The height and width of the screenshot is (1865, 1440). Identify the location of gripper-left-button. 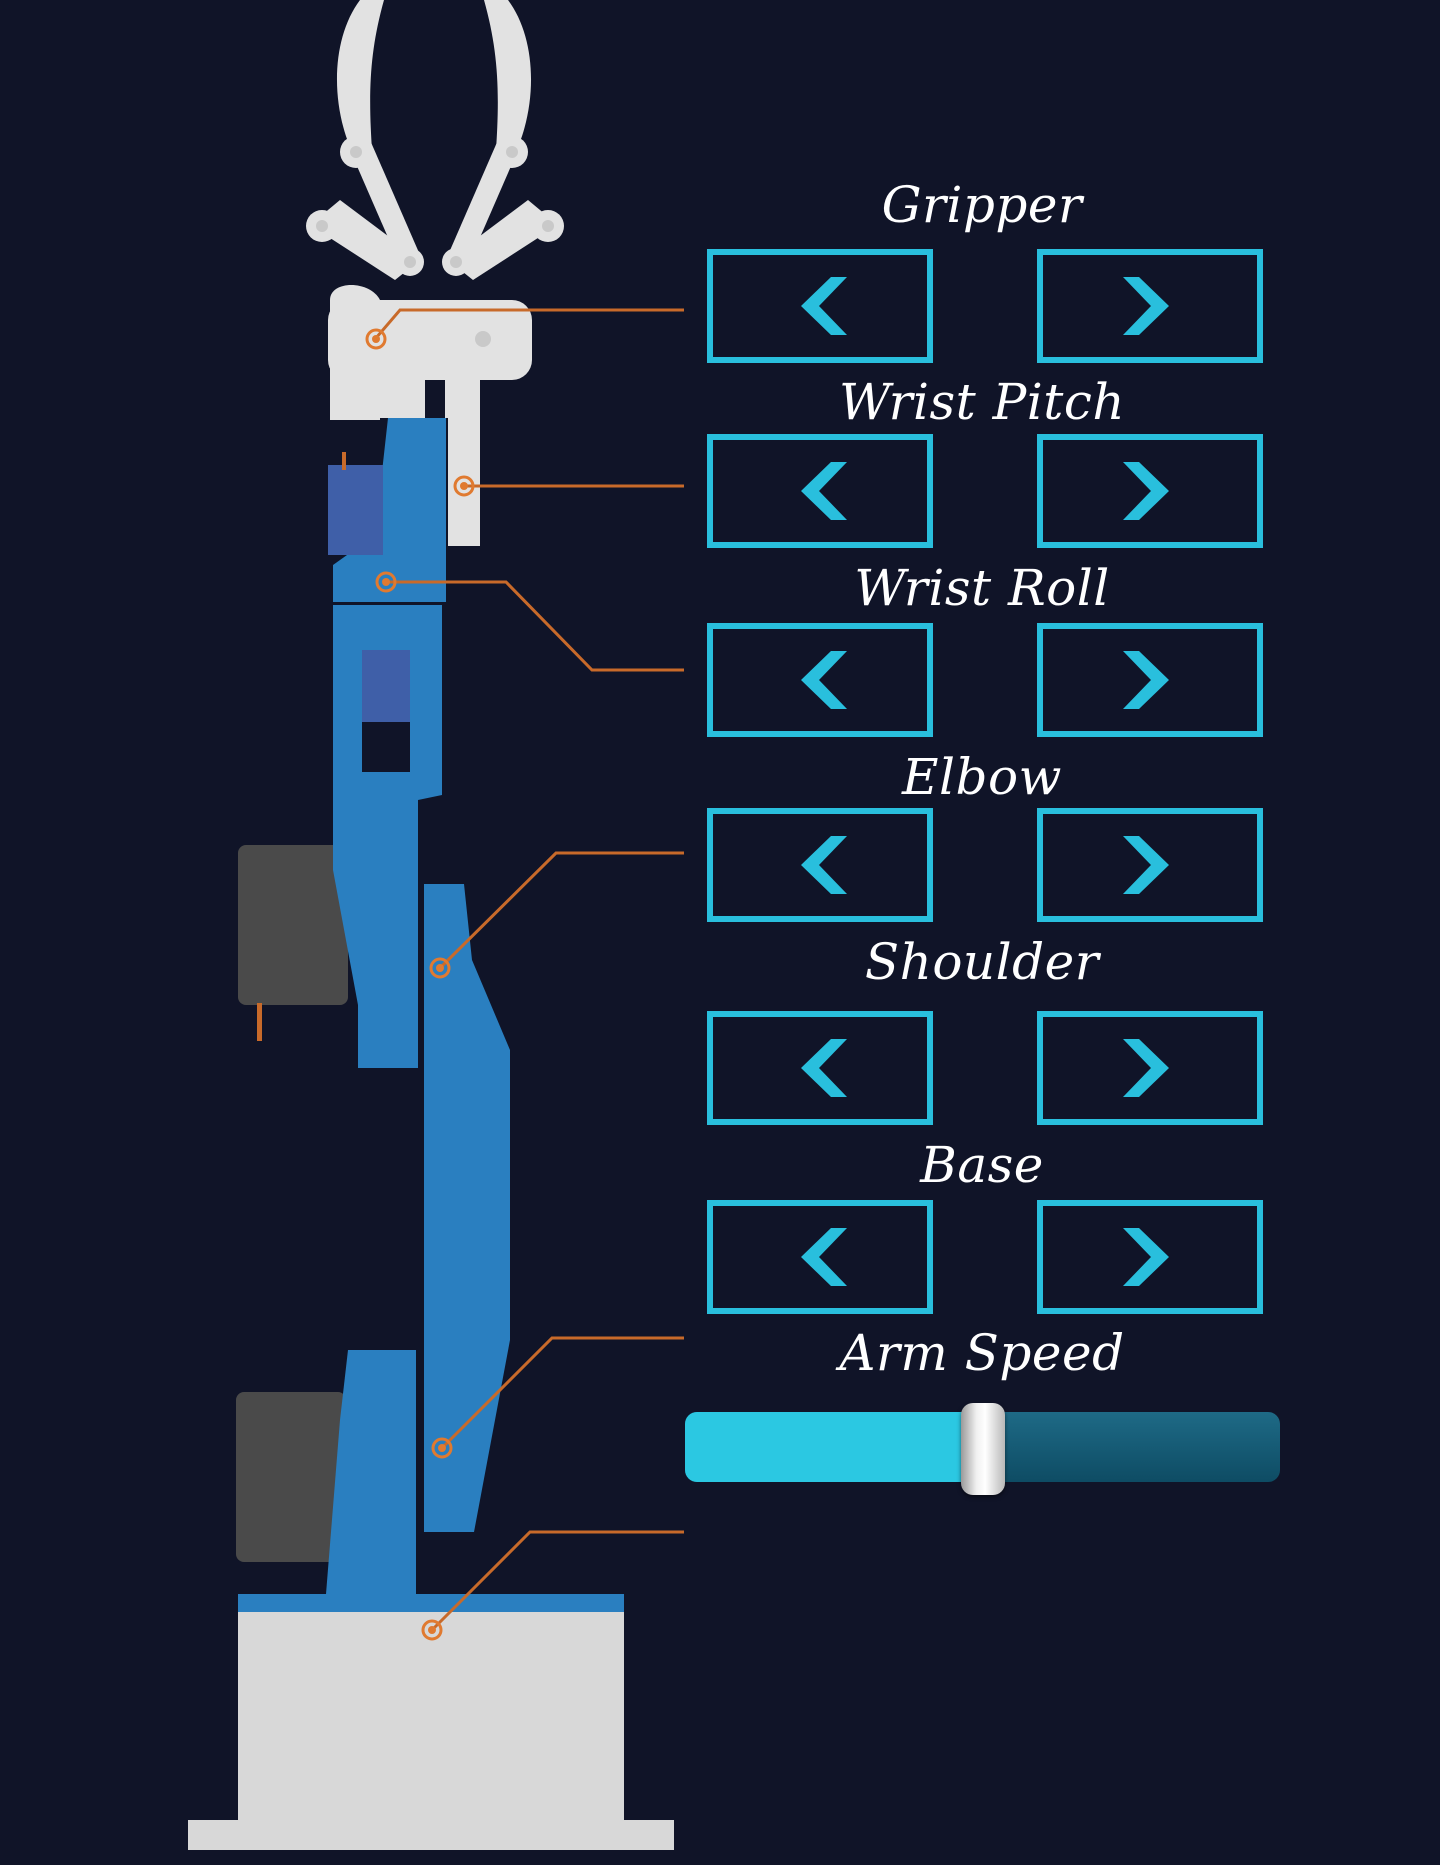
(820, 306).